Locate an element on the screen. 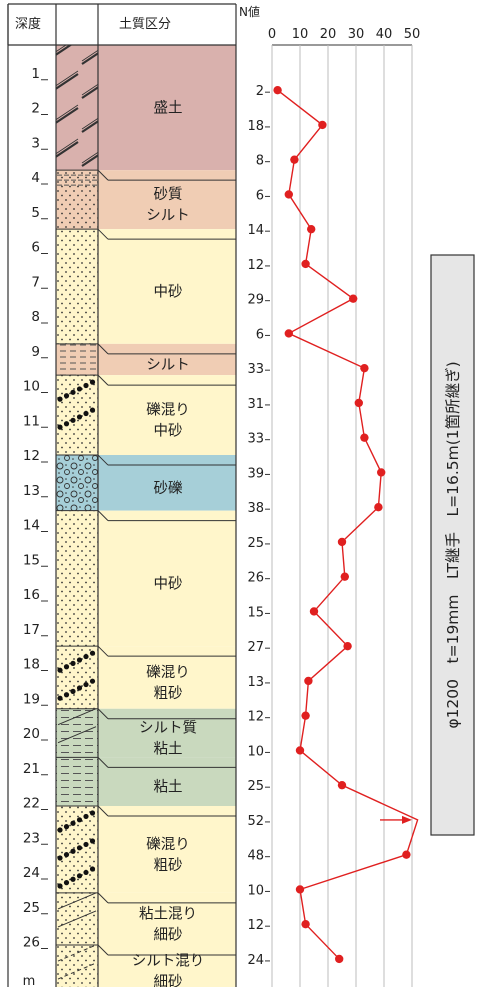  n-value-label: 6 is located at coordinates (260, 195).